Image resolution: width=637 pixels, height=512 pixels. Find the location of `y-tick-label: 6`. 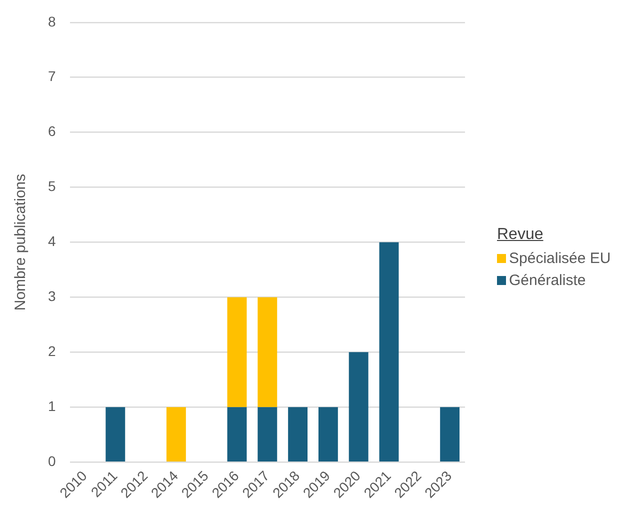

y-tick-label: 6 is located at coordinates (52, 131).